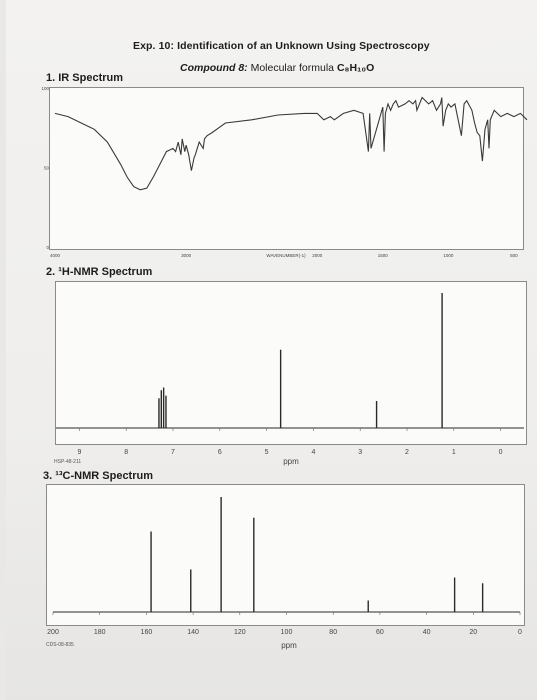 This screenshot has height=700, width=537. Describe the element at coordinates (240, 632) in the screenshot. I see `cnmr-x-tick-label: 120` at that location.